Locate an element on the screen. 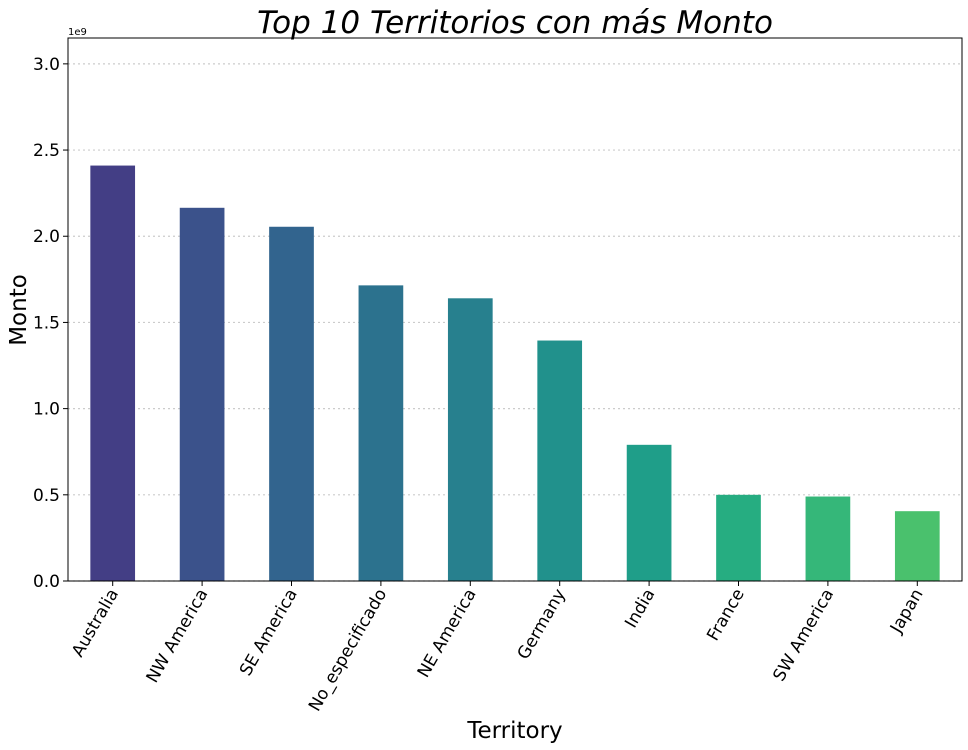 This screenshot has height=750, width=968. y-tick-label: 2.0 is located at coordinates (46, 237).